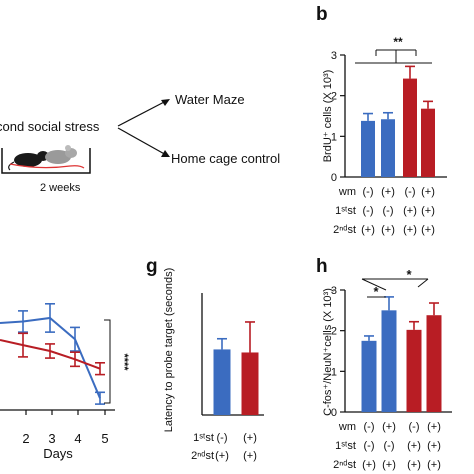 This screenshot has height=474, width=474. What do you see at coordinates (225, 158) in the screenshot?
I see `branch-home-cage: Home cage control` at bounding box center [225, 158].